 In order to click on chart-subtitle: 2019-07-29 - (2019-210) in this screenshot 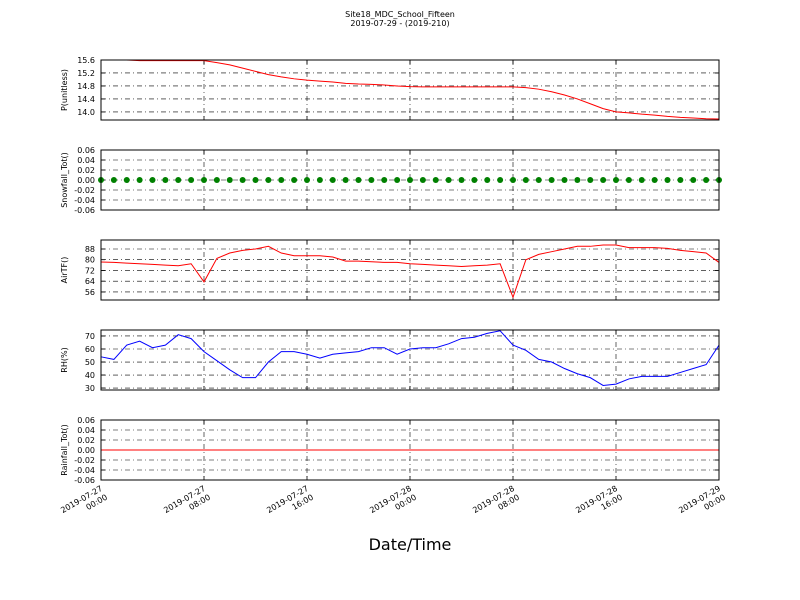, I will do `click(399, 23)`.